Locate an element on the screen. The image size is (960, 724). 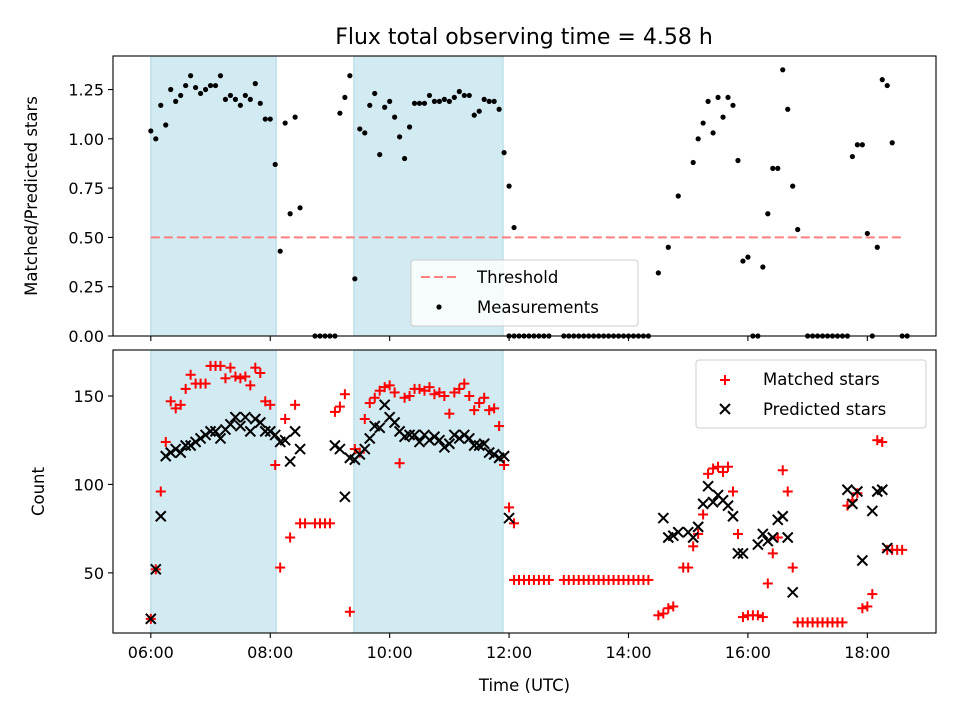
bottom-y-axis: 50 100 150 is located at coordinates (93, 485).